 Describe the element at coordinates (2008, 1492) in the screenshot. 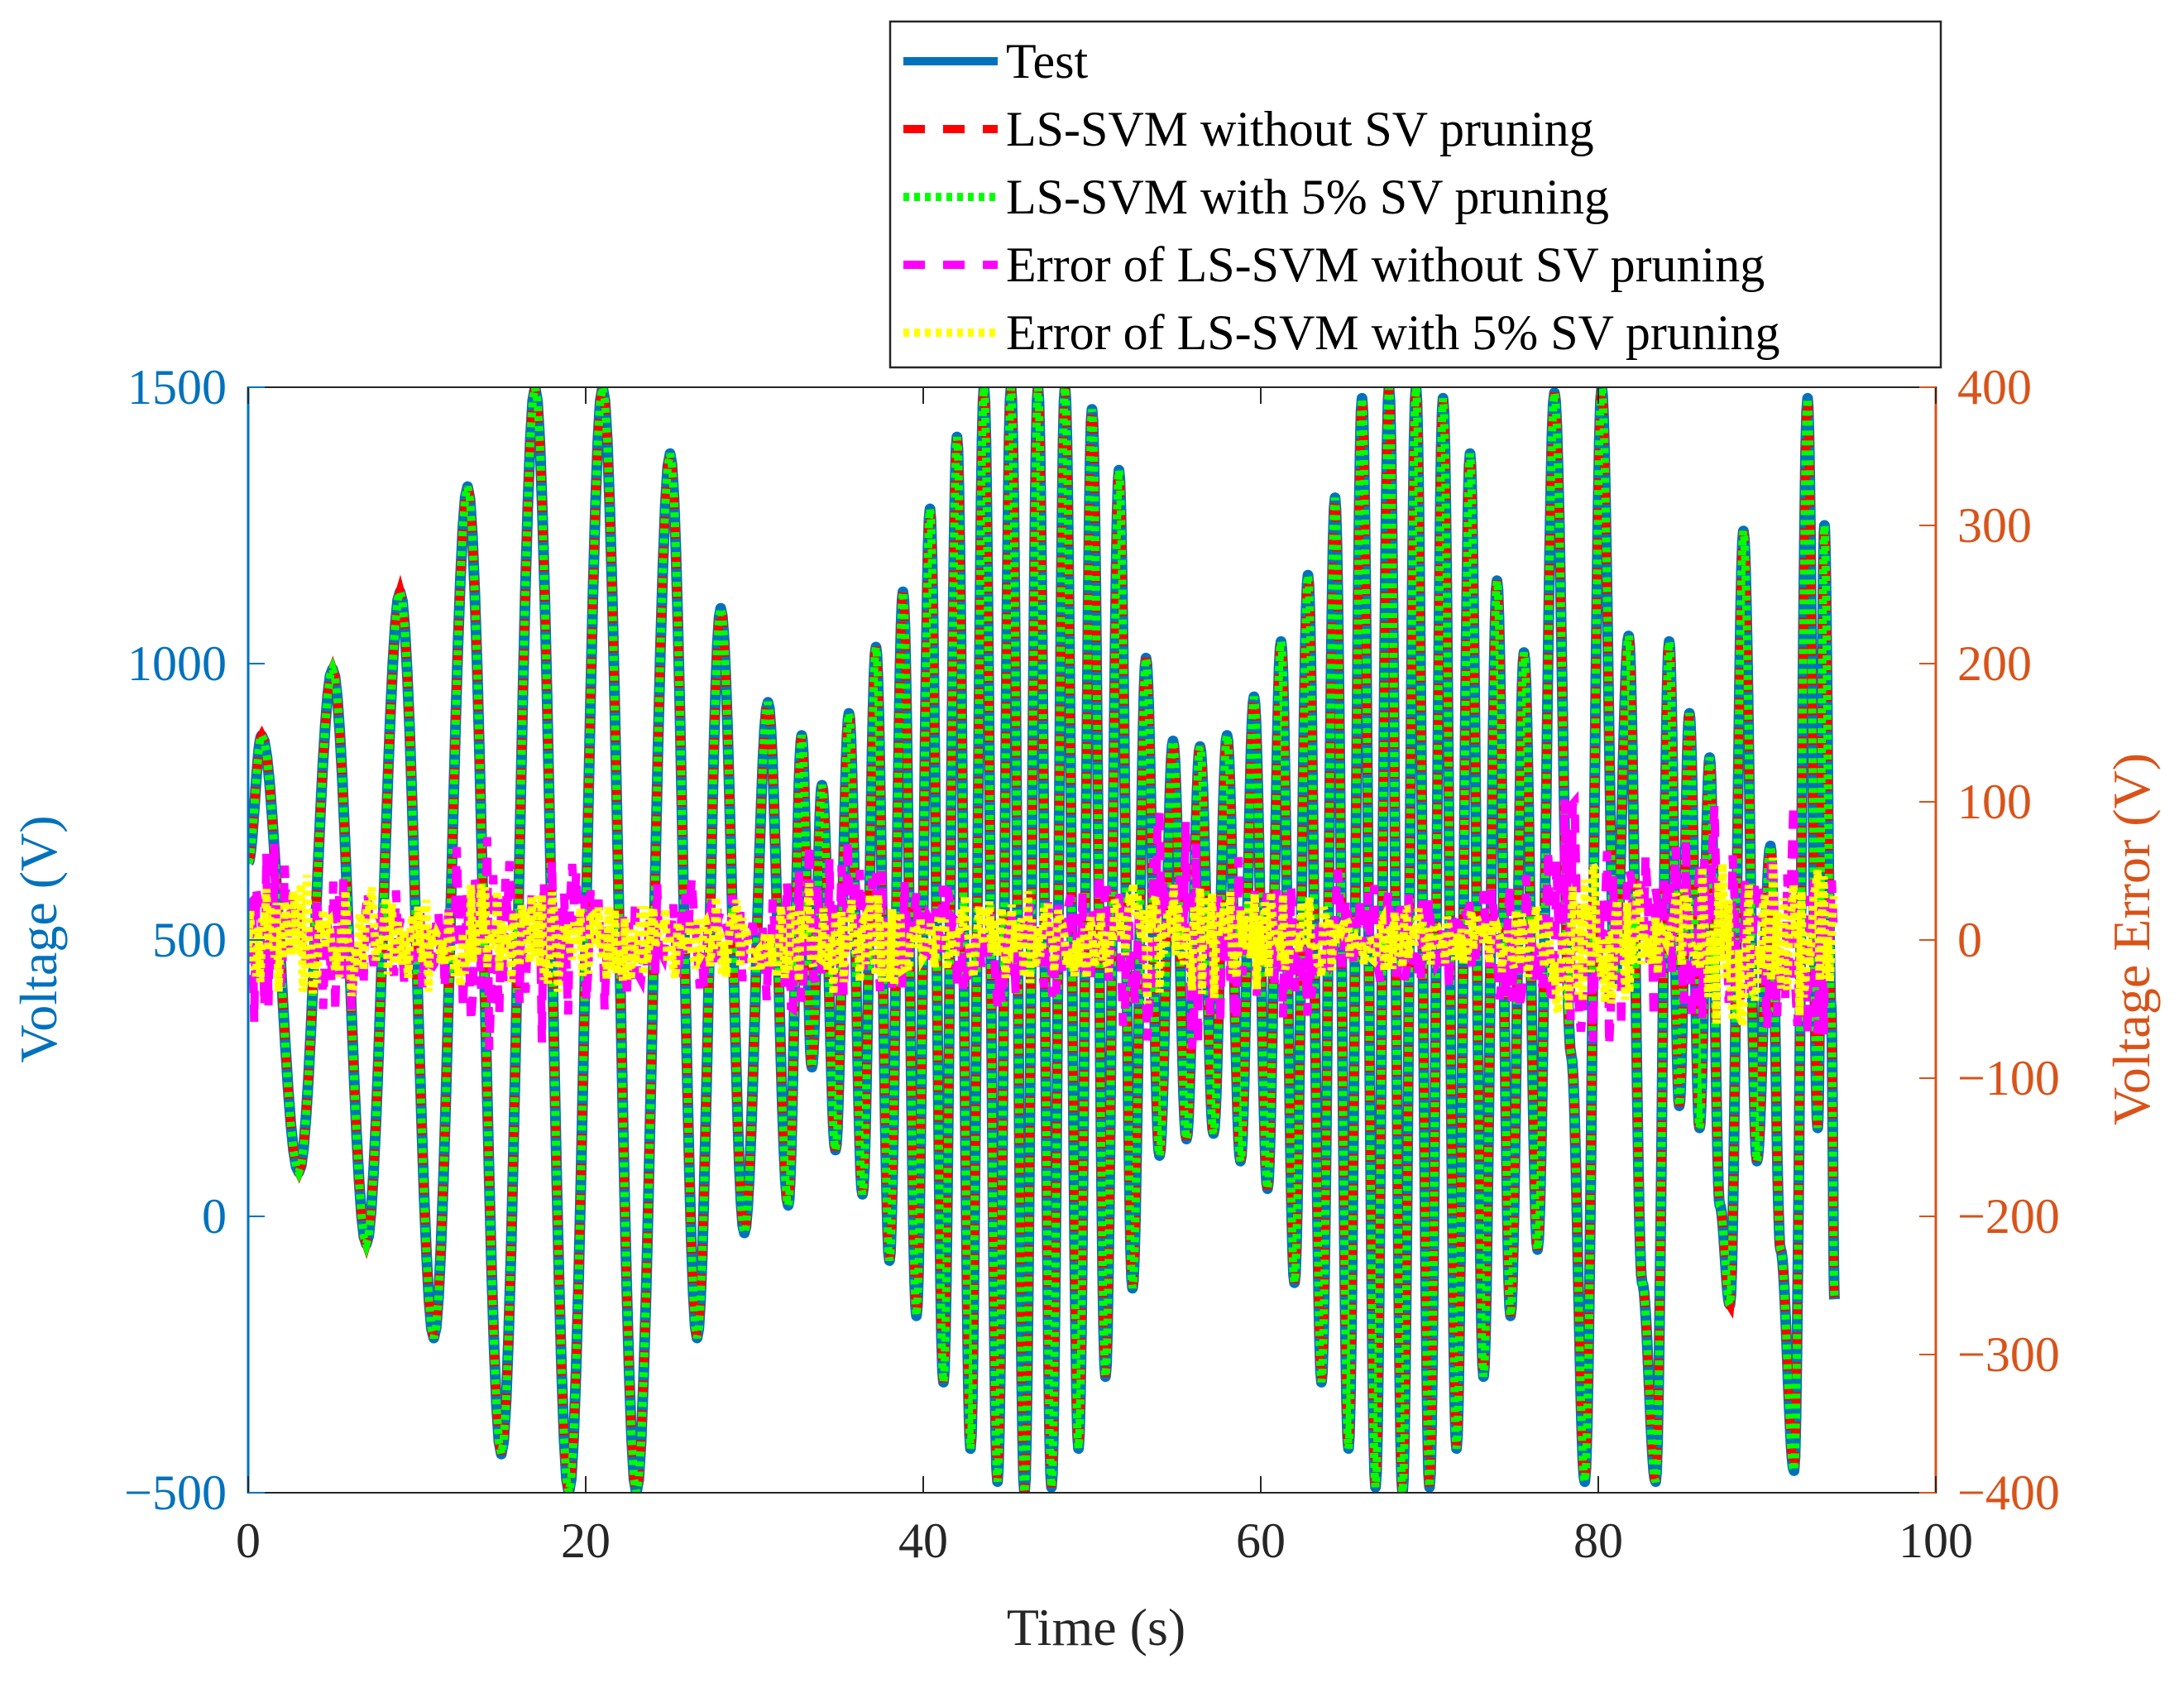

I see `right-y-tick-label: −400` at that location.